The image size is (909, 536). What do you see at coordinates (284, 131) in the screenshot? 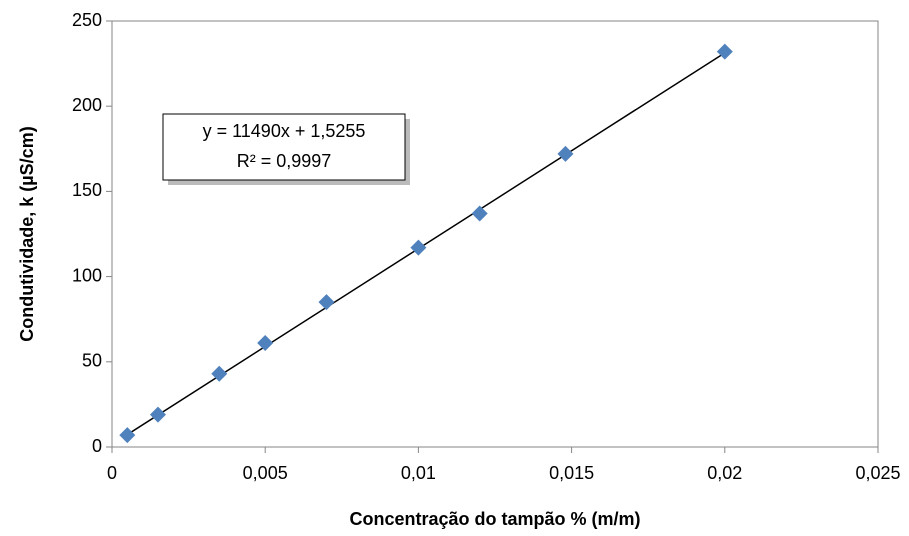
I see `trend-equation: y = 11490x + 1,5255` at bounding box center [284, 131].